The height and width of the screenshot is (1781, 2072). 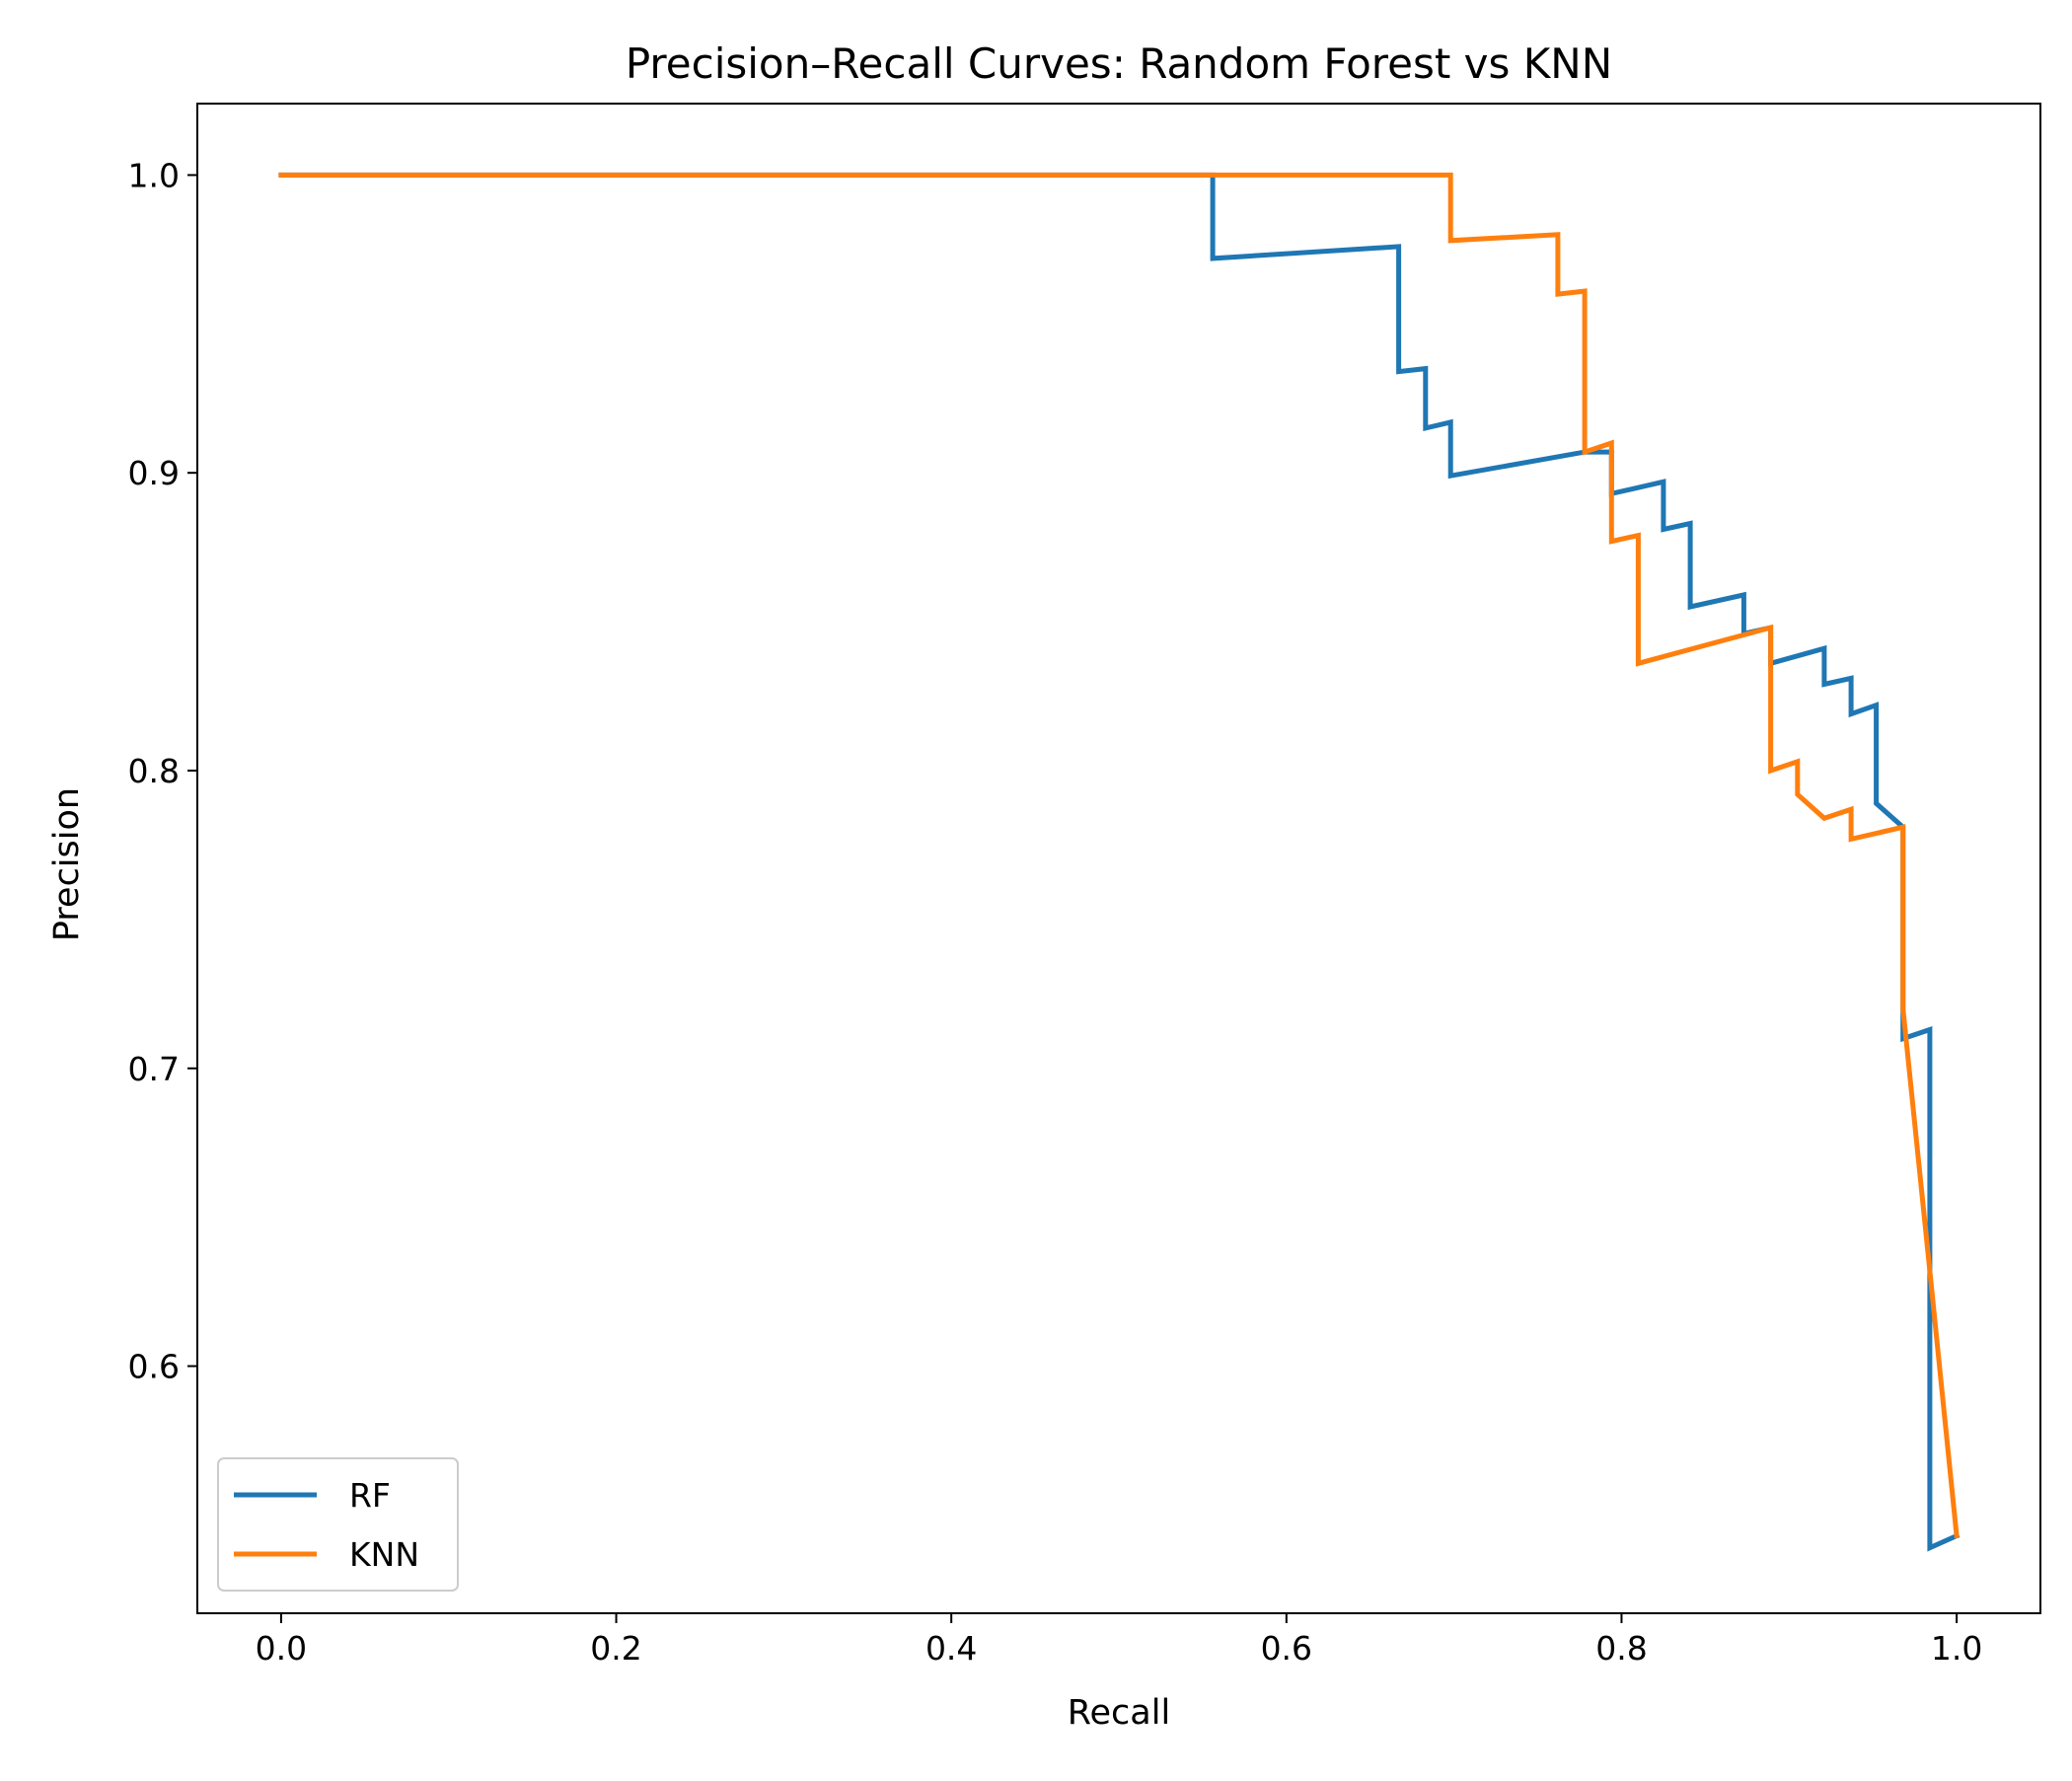 I want to click on legend: RF KNN, so click(x=338, y=1524).